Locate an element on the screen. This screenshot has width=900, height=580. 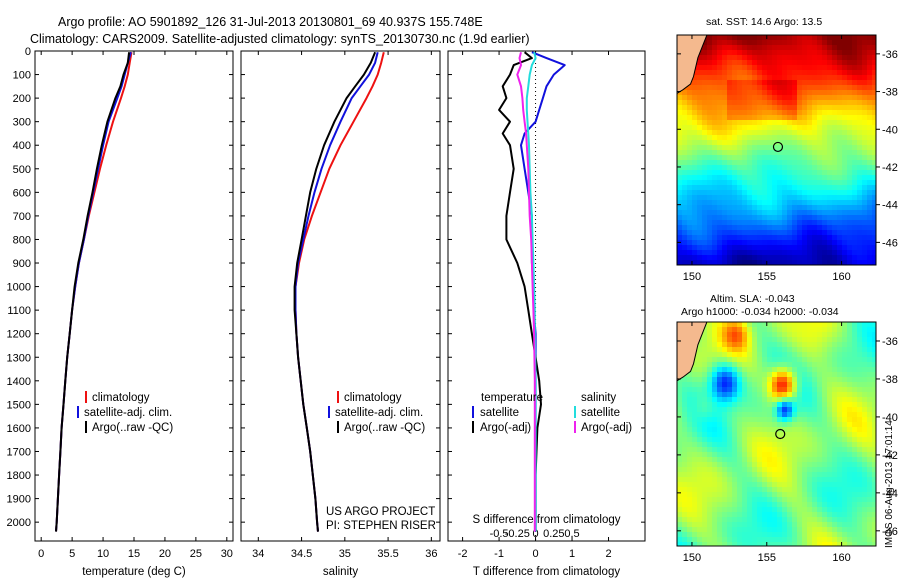
x-axis-label: T difference from climatology is located at coordinates (546, 572).